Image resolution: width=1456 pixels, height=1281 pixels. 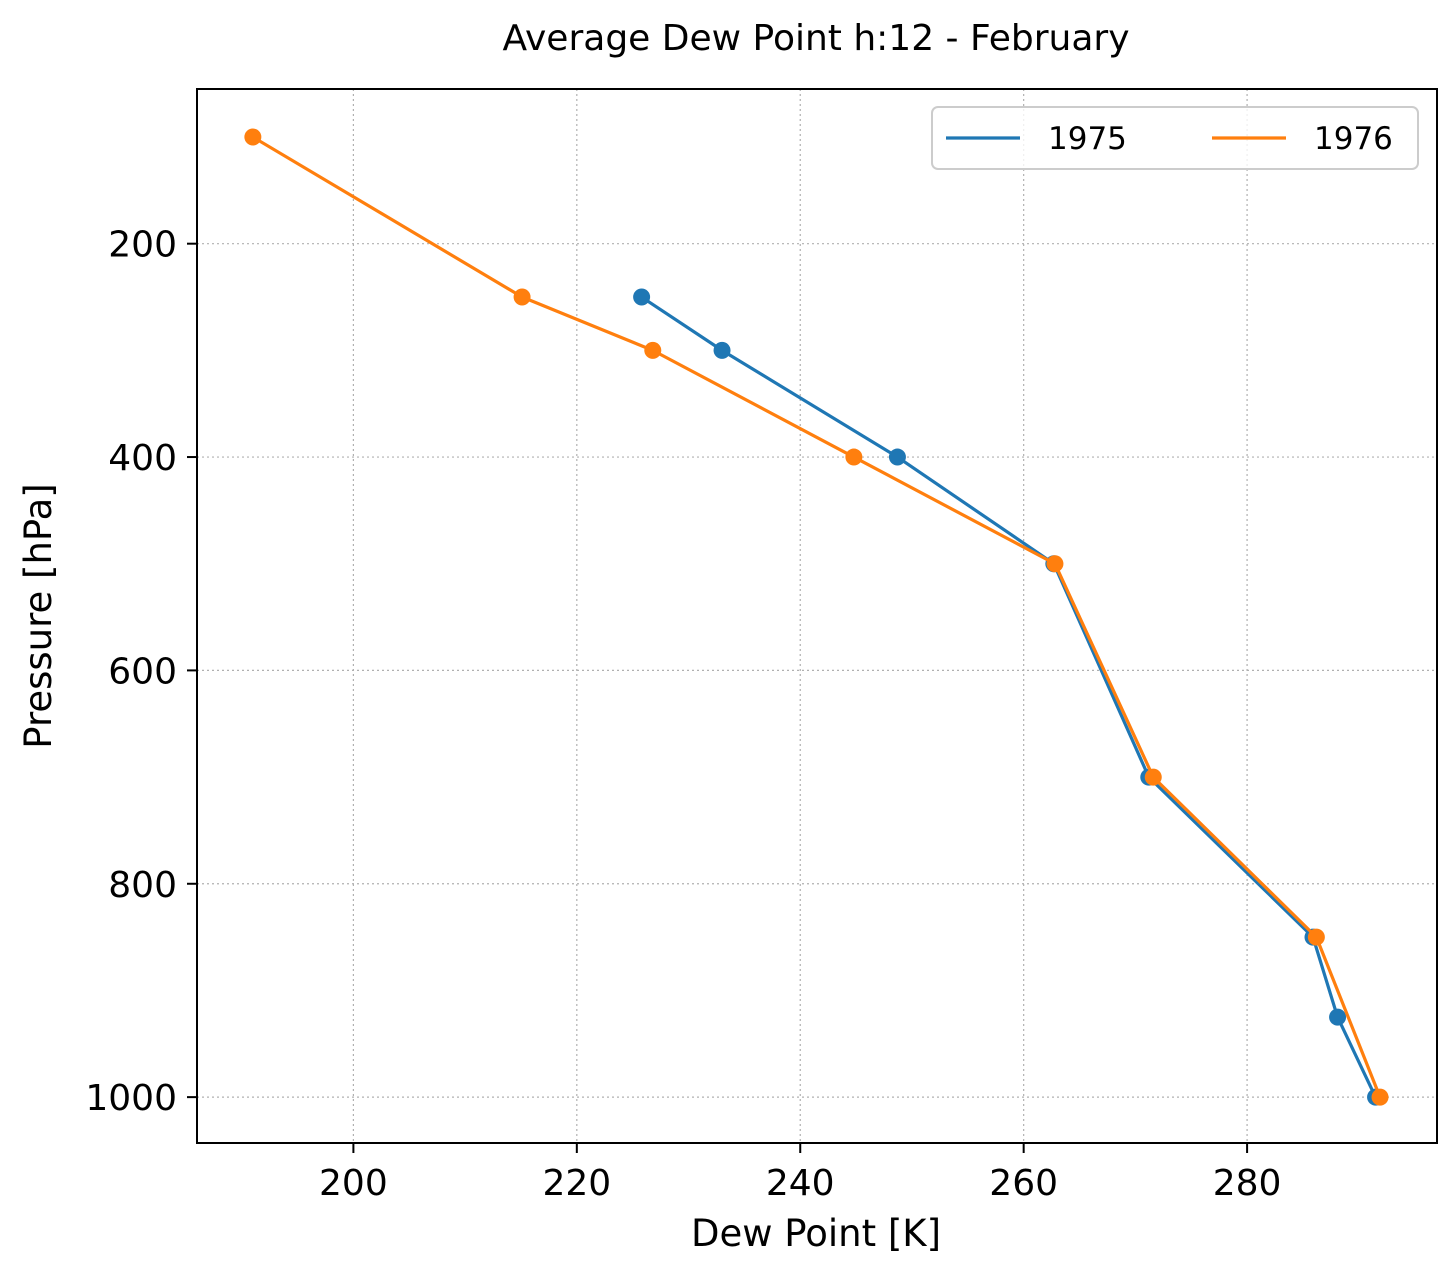 I want to click on y-tick-label: 400, so click(x=142, y=458).